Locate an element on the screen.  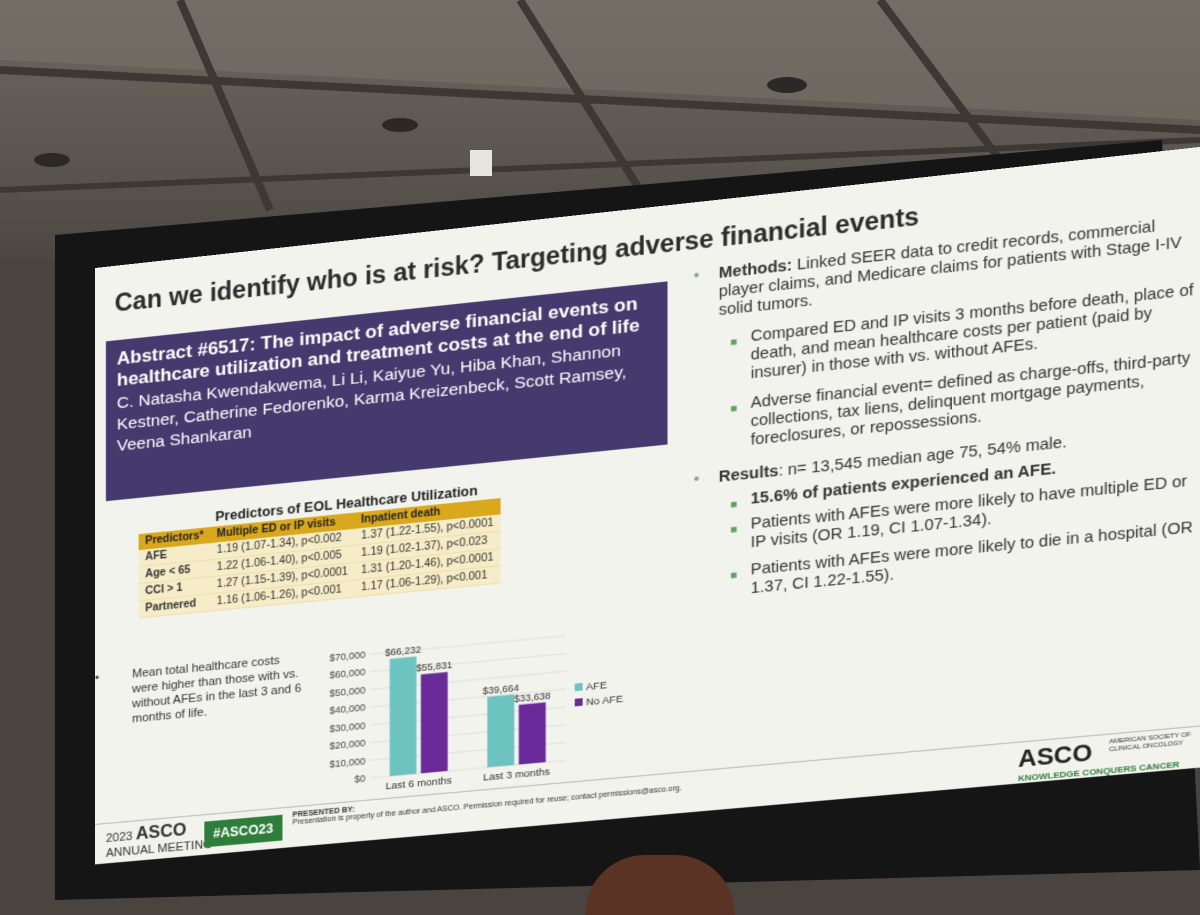
y-tick-label: $0 is located at coordinates (360, 780).